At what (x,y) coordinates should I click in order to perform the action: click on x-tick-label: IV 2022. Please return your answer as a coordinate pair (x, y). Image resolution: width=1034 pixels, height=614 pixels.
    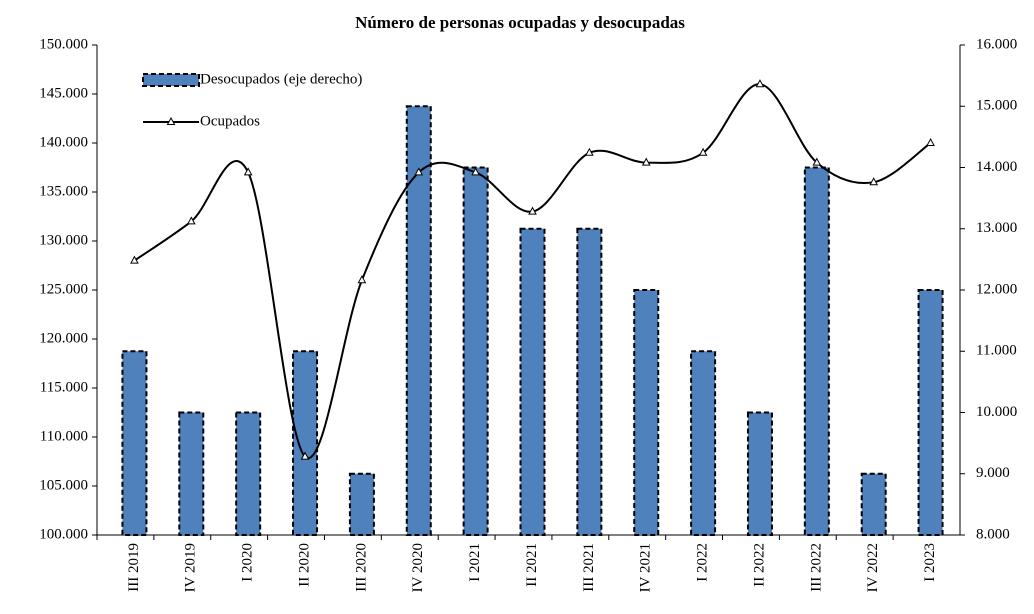
    Looking at the image, I should click on (873, 567).